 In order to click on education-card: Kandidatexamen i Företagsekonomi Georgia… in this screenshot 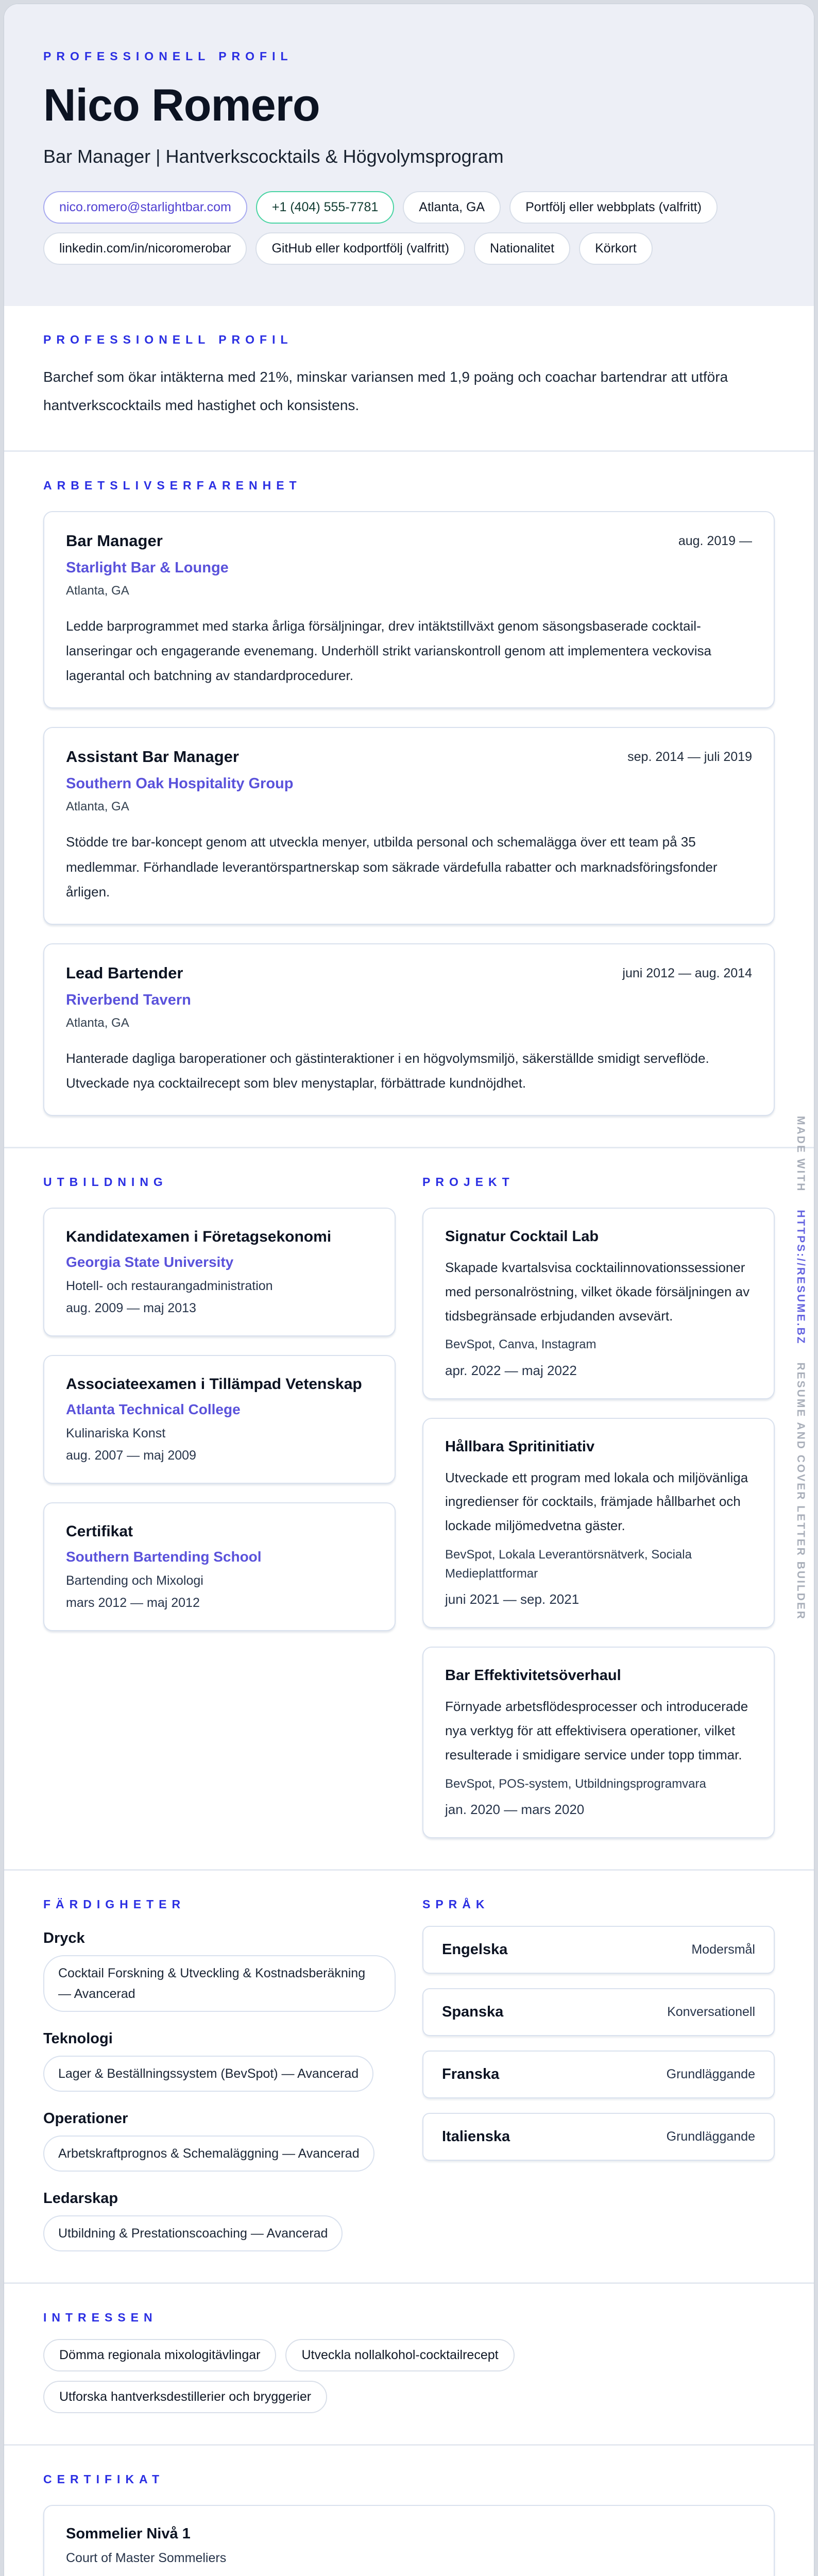, I will do `click(220, 1271)`.